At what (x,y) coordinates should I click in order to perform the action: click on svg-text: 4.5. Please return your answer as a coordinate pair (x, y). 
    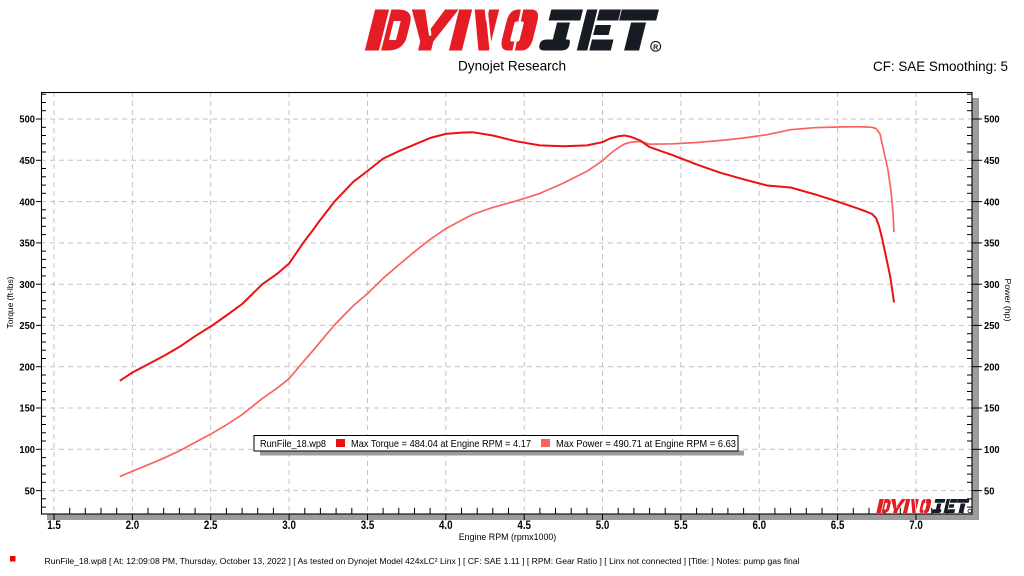
    Looking at the image, I should click on (524, 526).